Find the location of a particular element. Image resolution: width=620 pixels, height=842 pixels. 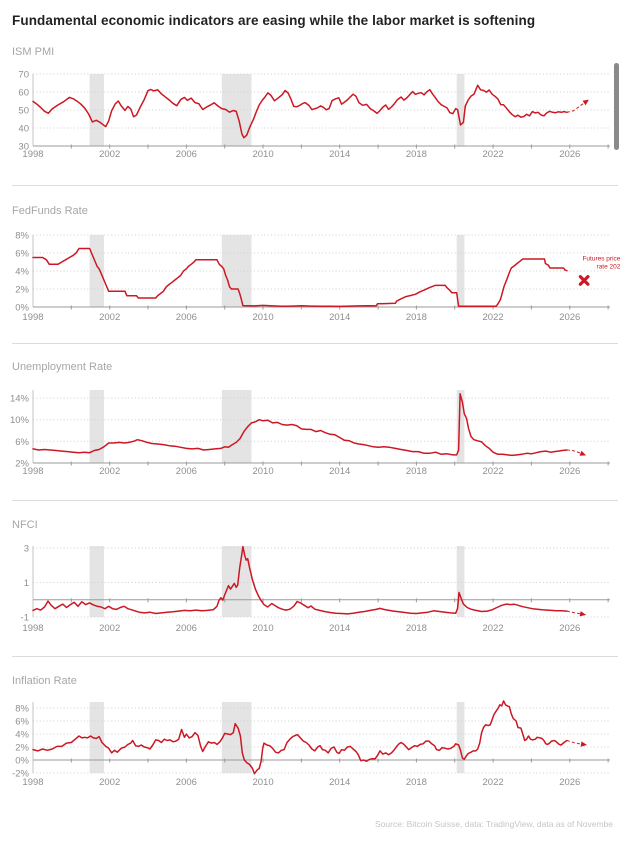

chart-label-nfci: NFCI is located at coordinates (25, 525).